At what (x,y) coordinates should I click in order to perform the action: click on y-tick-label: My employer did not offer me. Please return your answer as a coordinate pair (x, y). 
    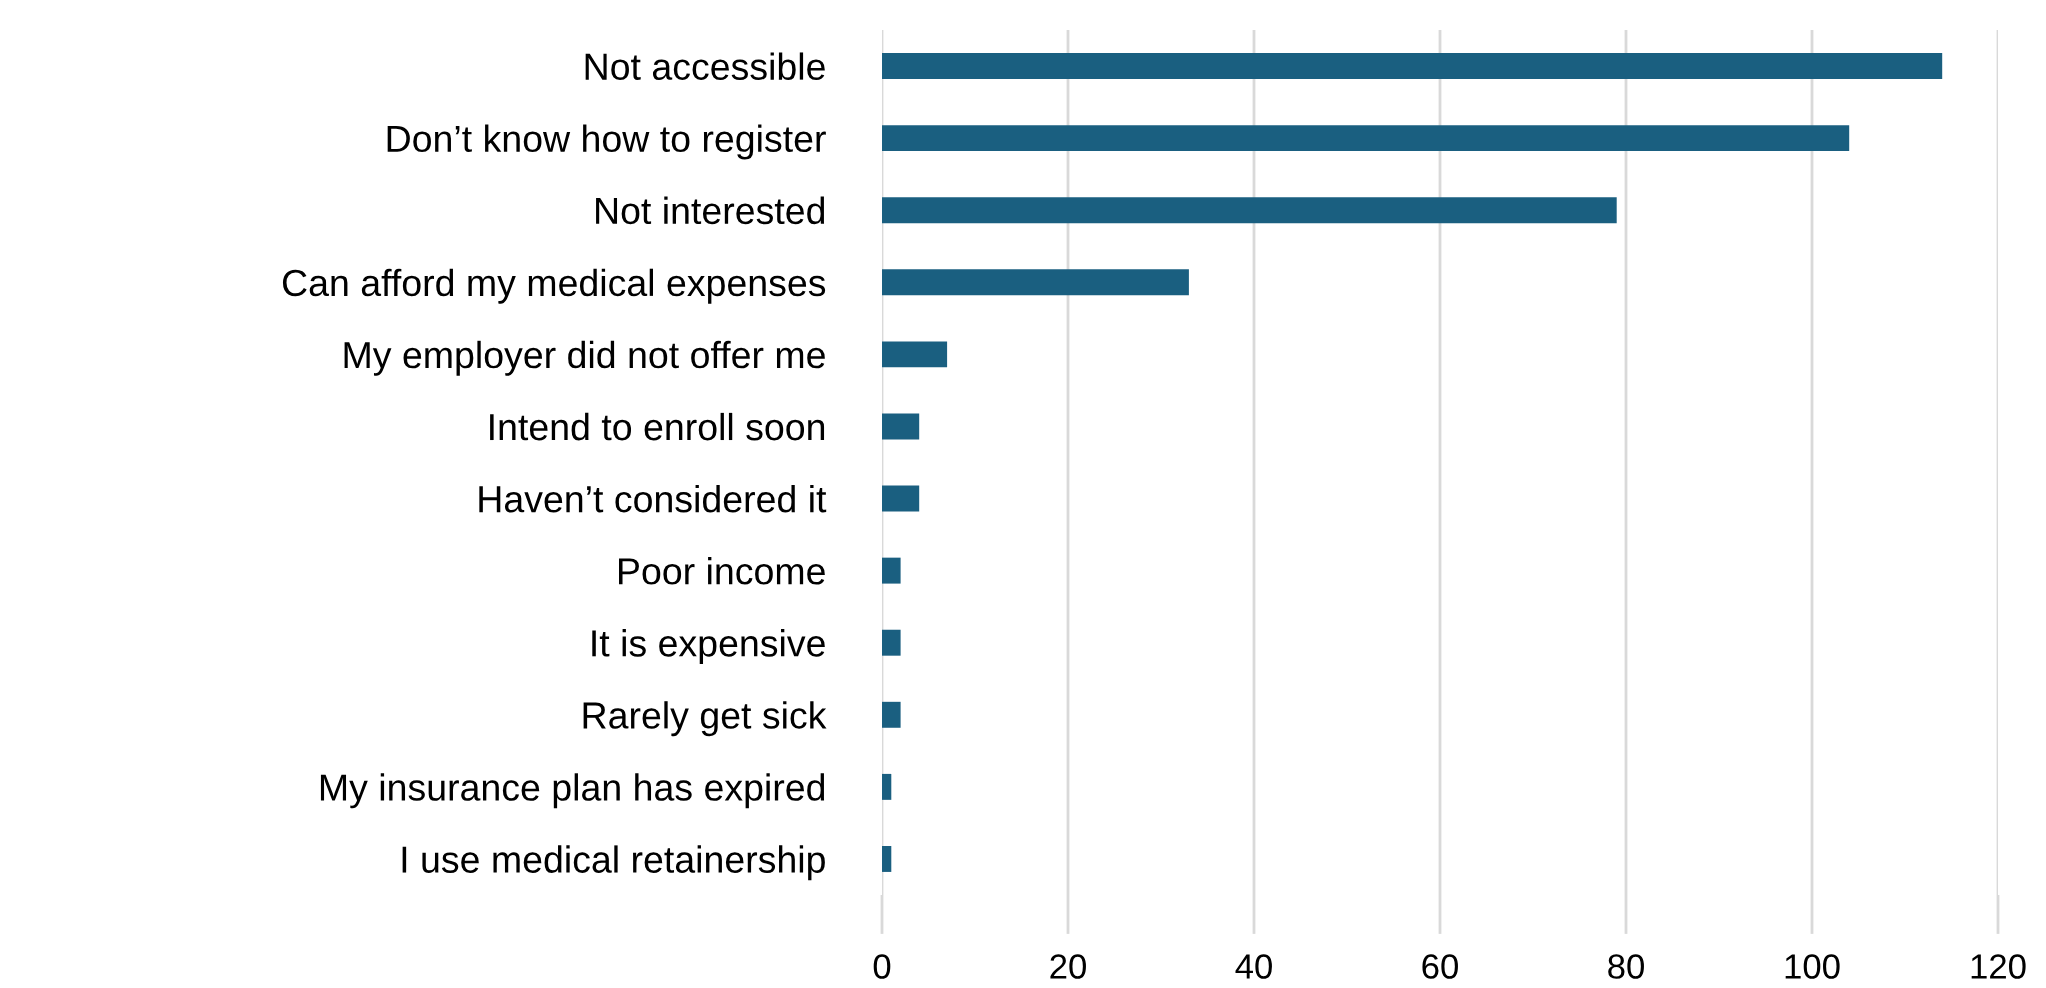
    Looking at the image, I should click on (584, 358).